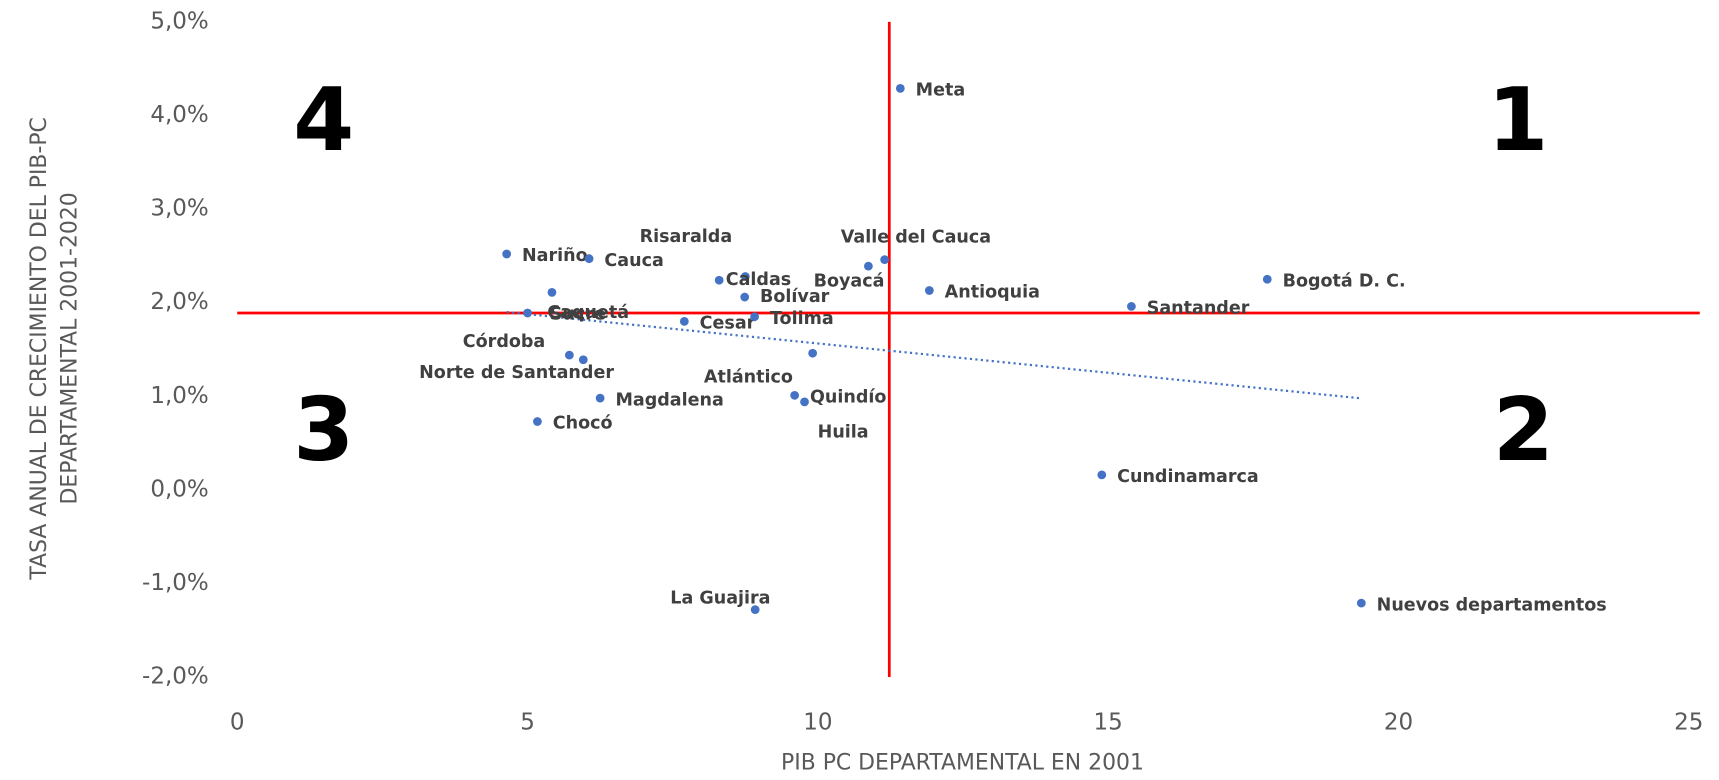  I want to click on point-label: Norte de Santander, so click(516, 373).